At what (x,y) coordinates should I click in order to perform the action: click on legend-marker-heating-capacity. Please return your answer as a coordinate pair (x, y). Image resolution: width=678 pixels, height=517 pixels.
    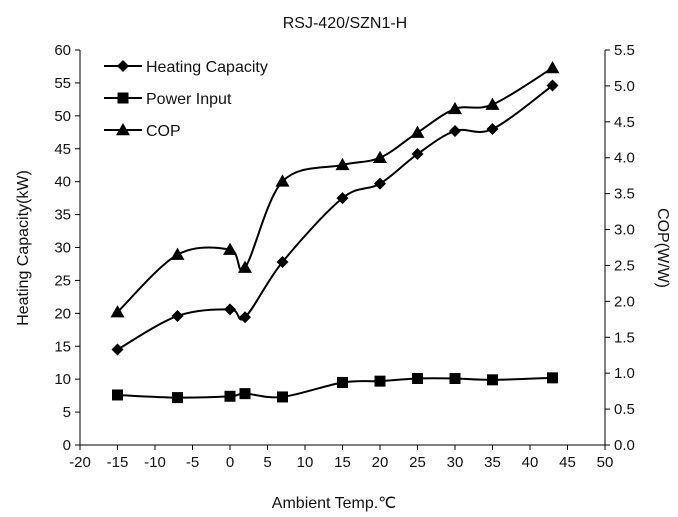
    Looking at the image, I should click on (123, 66).